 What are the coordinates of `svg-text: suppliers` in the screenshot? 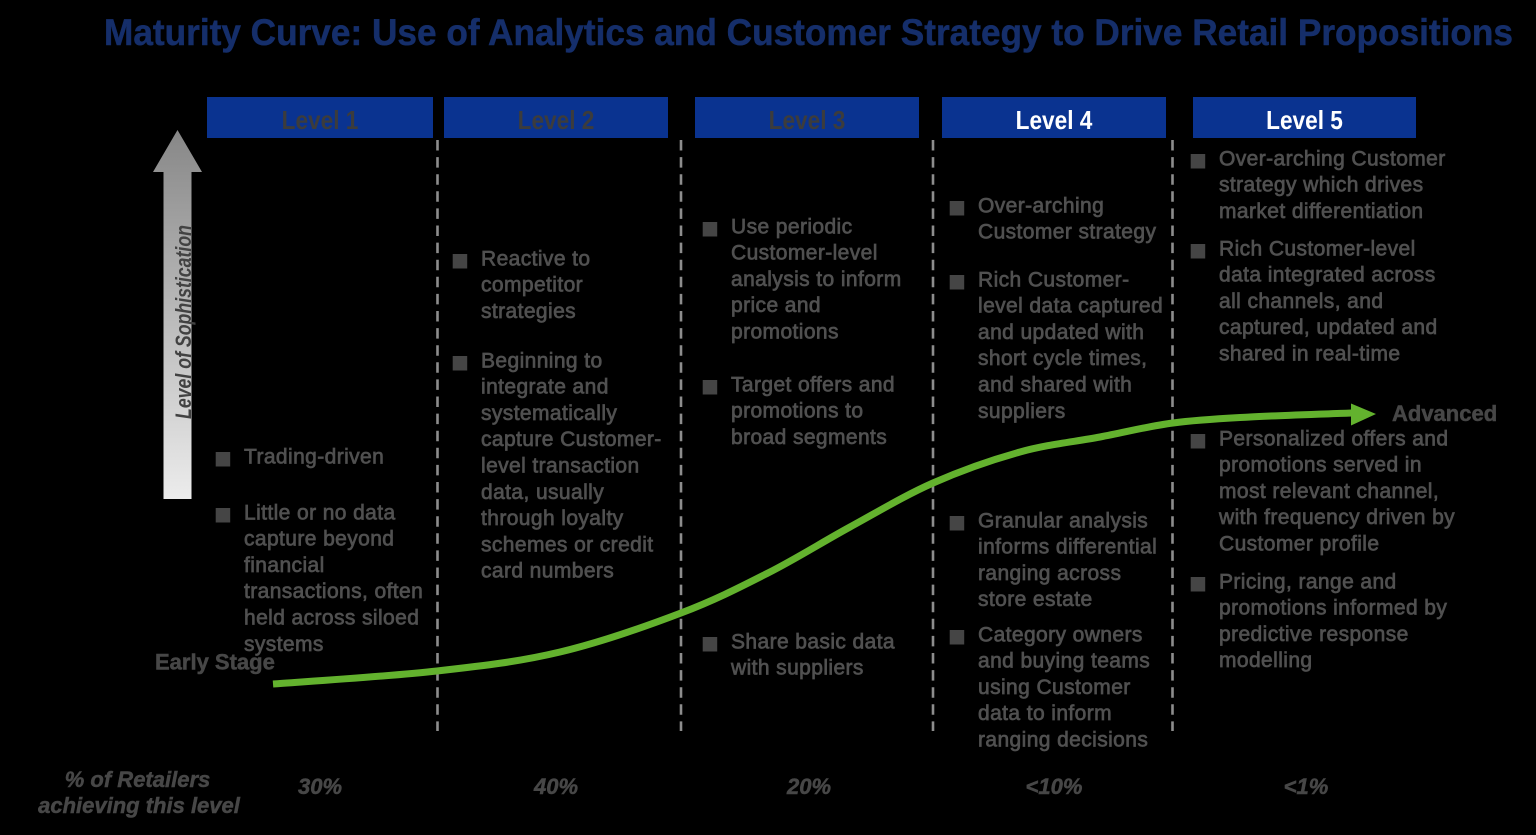 It's located at (1022, 411).